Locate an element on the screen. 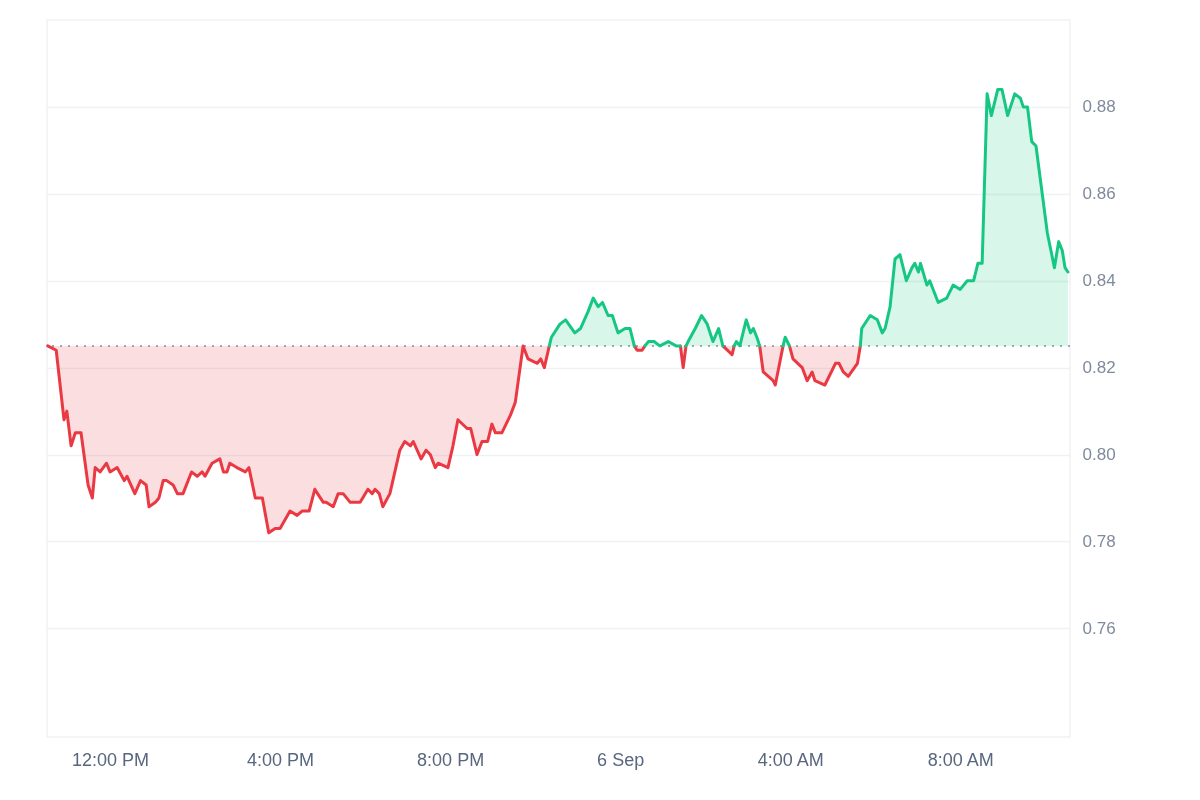  y-tick-label: 0.82 is located at coordinates (1099, 368).